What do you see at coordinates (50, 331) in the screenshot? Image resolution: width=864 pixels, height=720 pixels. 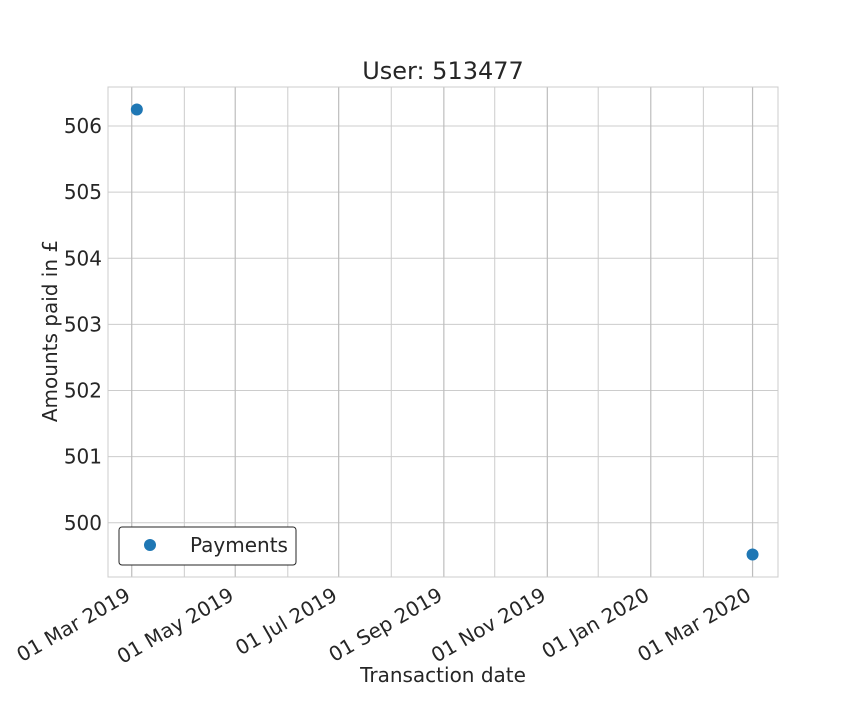 I see `y-axis-label: Amounts paid in £` at bounding box center [50, 331].